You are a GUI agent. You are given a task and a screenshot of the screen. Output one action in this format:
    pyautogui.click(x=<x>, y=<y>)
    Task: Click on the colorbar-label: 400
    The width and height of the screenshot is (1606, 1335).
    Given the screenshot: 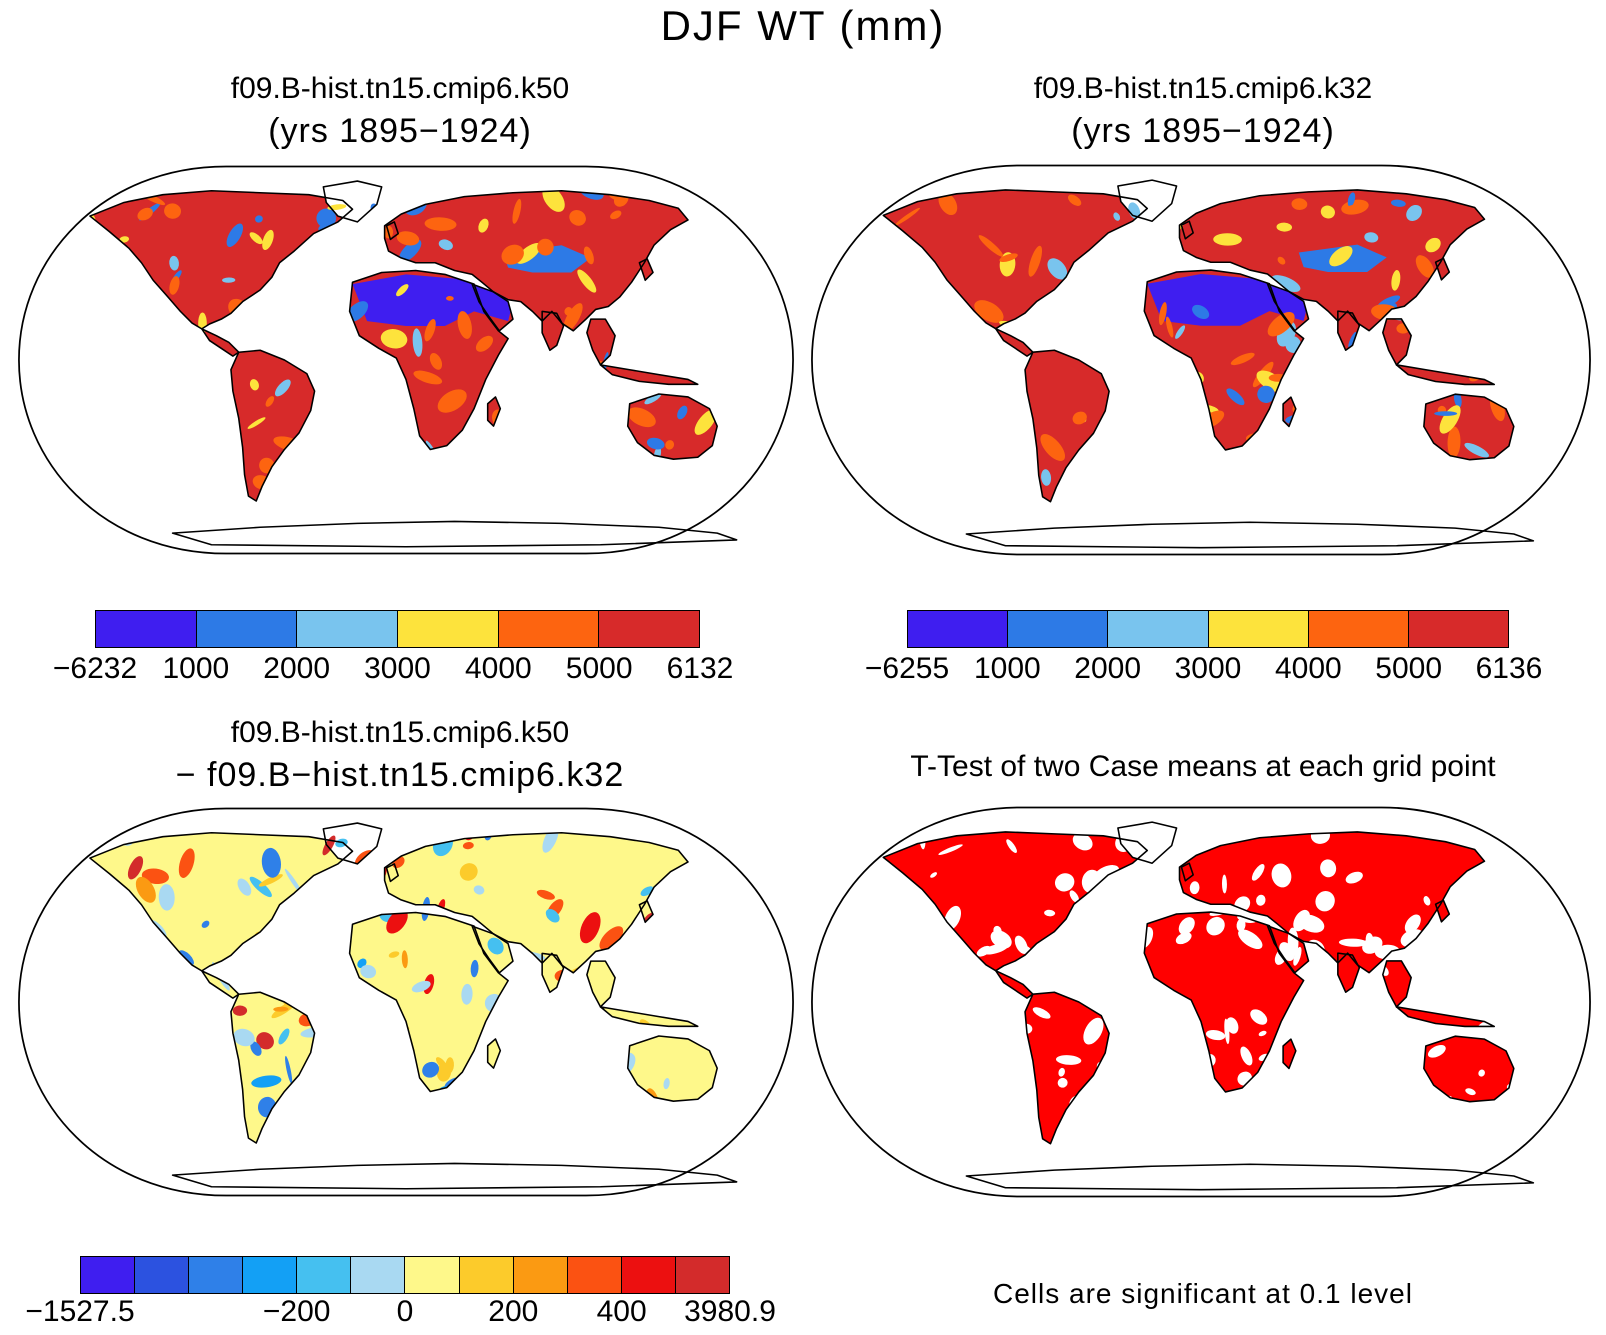 What is the action you would take?
    pyautogui.click(x=621, y=1311)
    